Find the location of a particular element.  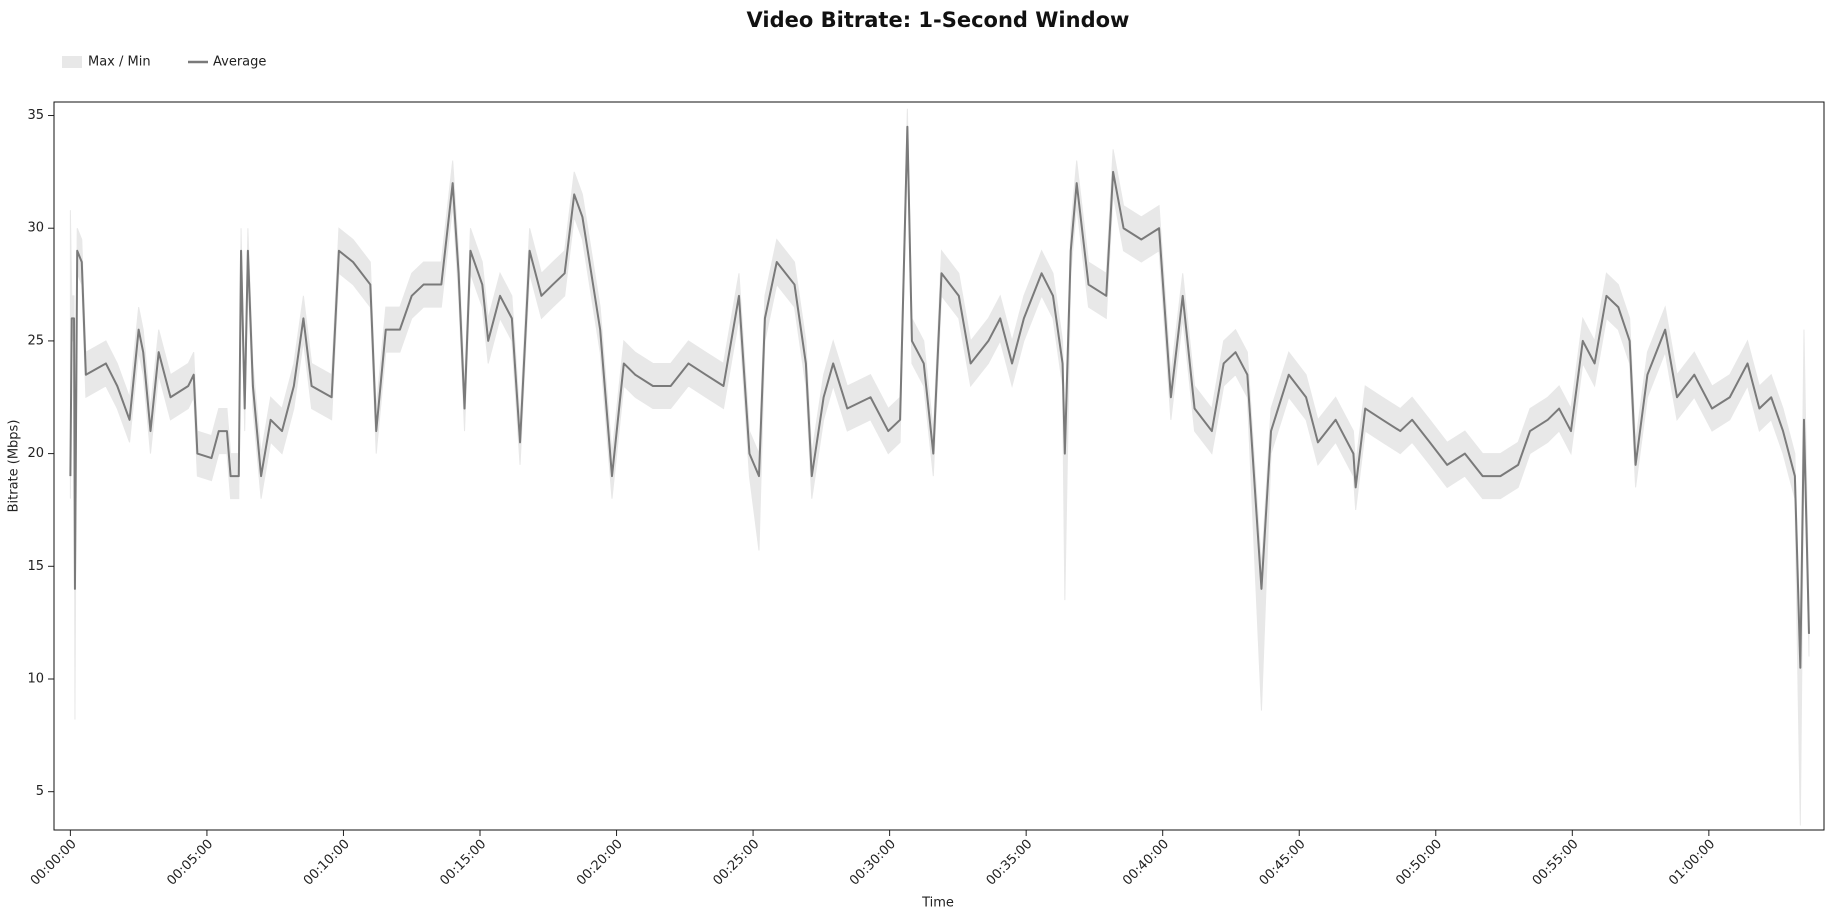

y-tick-label: 20 is located at coordinates (35, 453).